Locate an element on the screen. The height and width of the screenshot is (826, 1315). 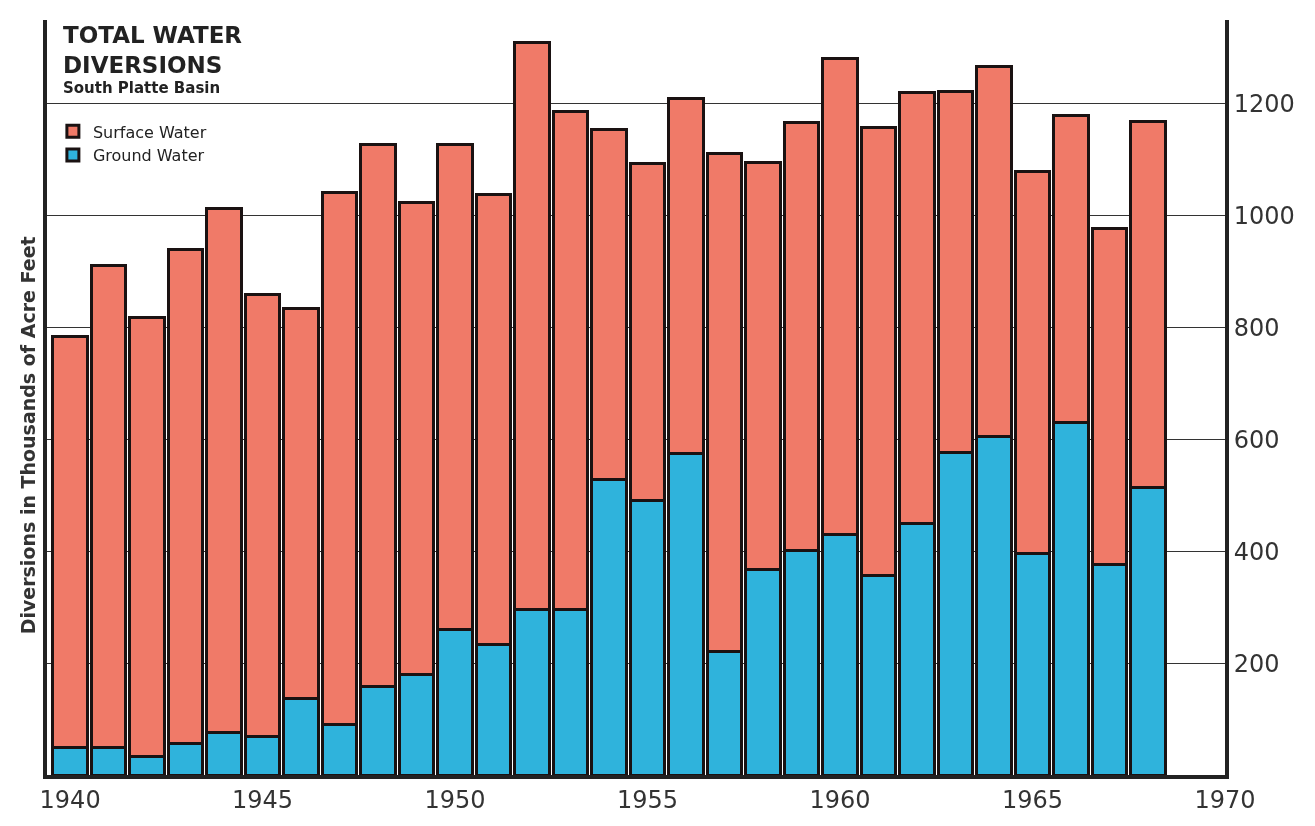
x-tick-label: 1970 is located at coordinates (1225, 799).